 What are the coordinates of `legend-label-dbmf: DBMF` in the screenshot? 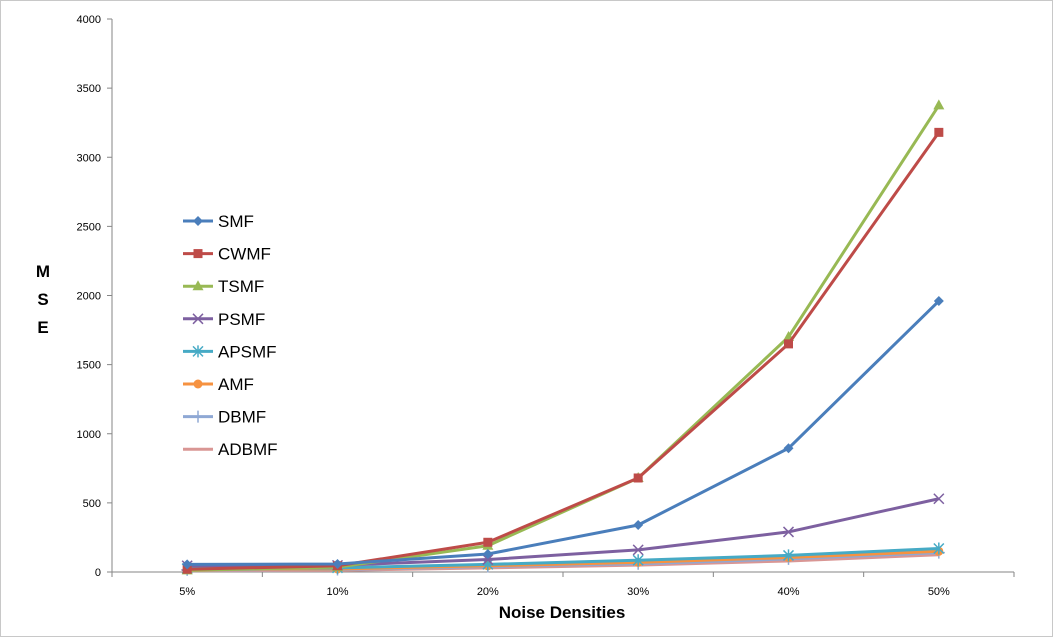 It's located at (242, 417).